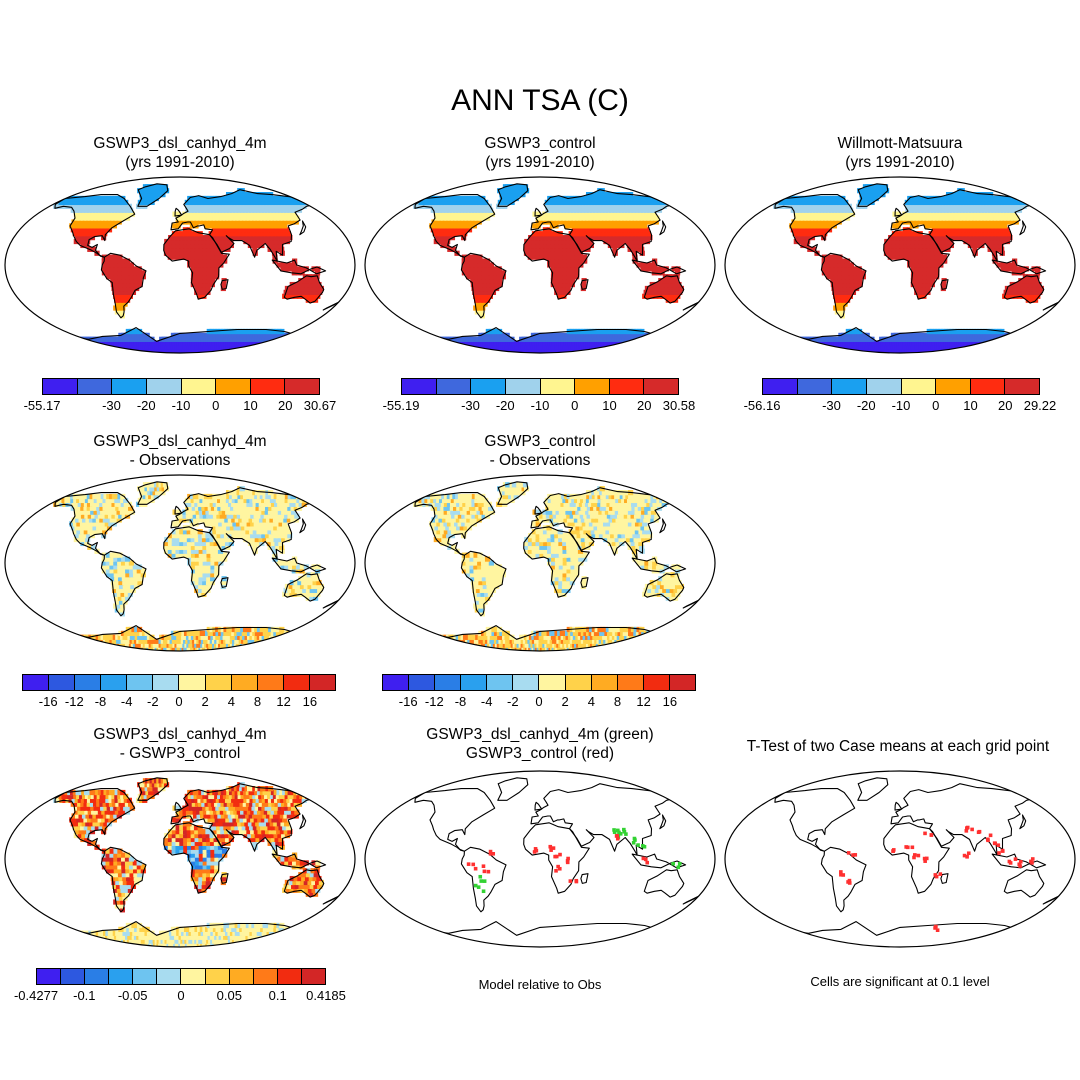 This screenshot has width=1080, height=1080. What do you see at coordinates (180, 563) in the screenshot?
I see `map-panel-case-minus-obs` at bounding box center [180, 563].